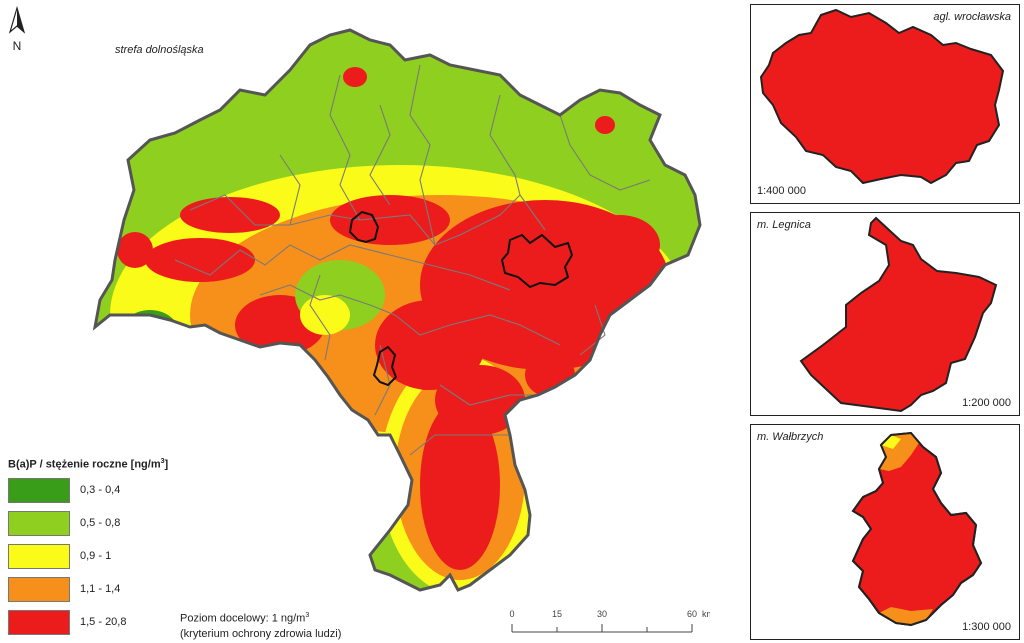  Describe the element at coordinates (84, 464) in the screenshot. I see `legend-title-main: B(a)P / stężenie roczne [ng/m` at that location.